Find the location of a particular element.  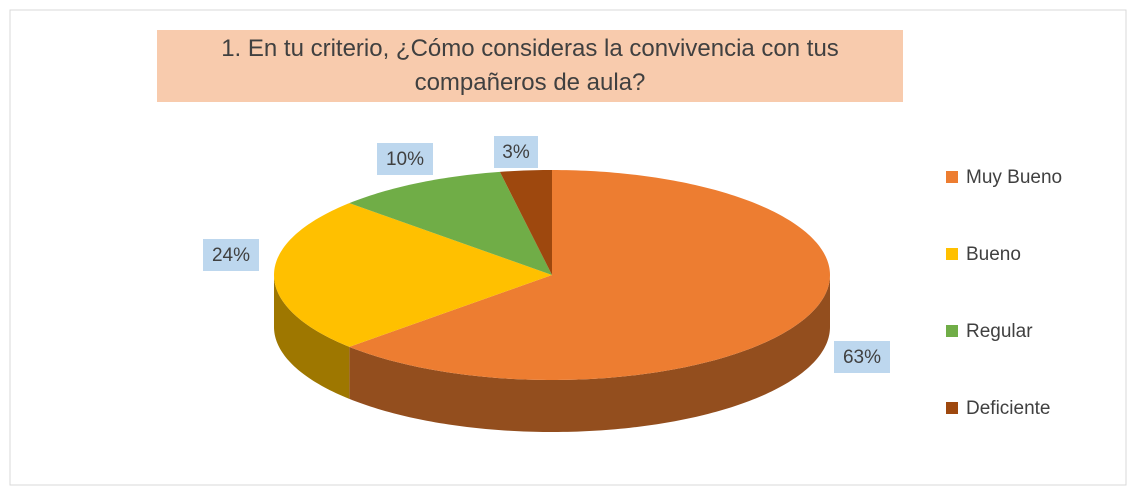

legend-label: Bueno is located at coordinates (993, 254).